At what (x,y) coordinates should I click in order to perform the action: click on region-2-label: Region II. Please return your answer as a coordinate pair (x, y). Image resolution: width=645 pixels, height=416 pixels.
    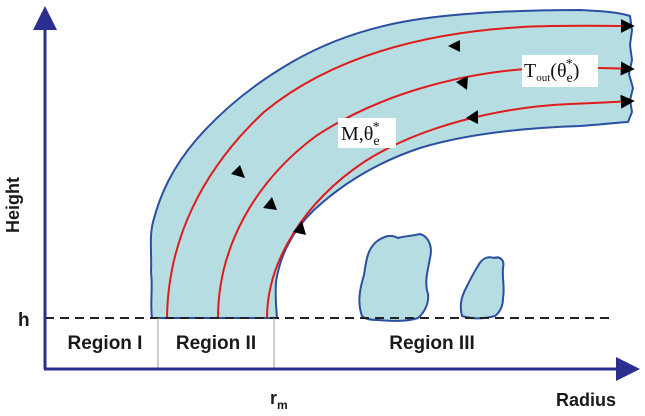
    Looking at the image, I should click on (216, 343).